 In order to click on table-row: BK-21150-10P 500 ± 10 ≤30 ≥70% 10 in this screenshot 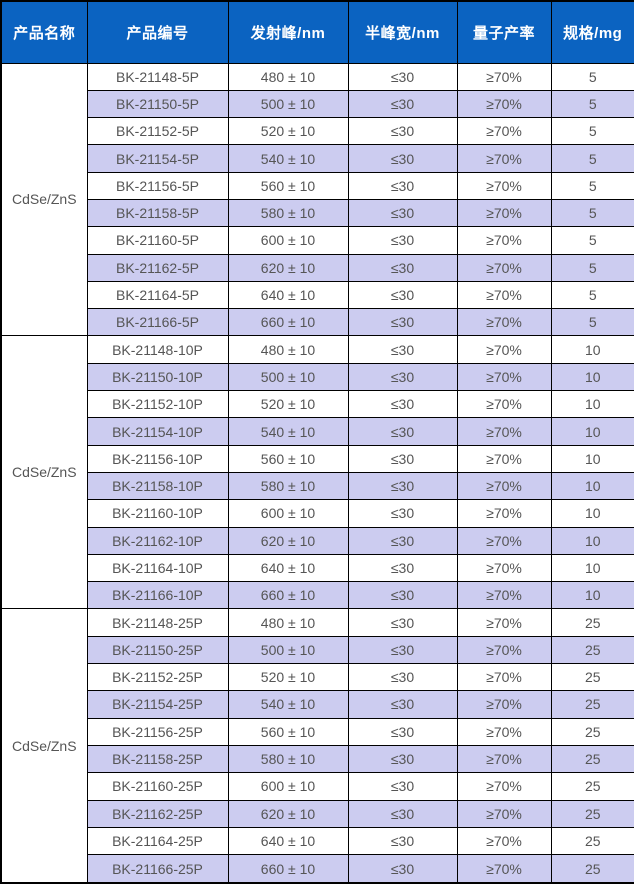, I will do `click(317, 377)`.